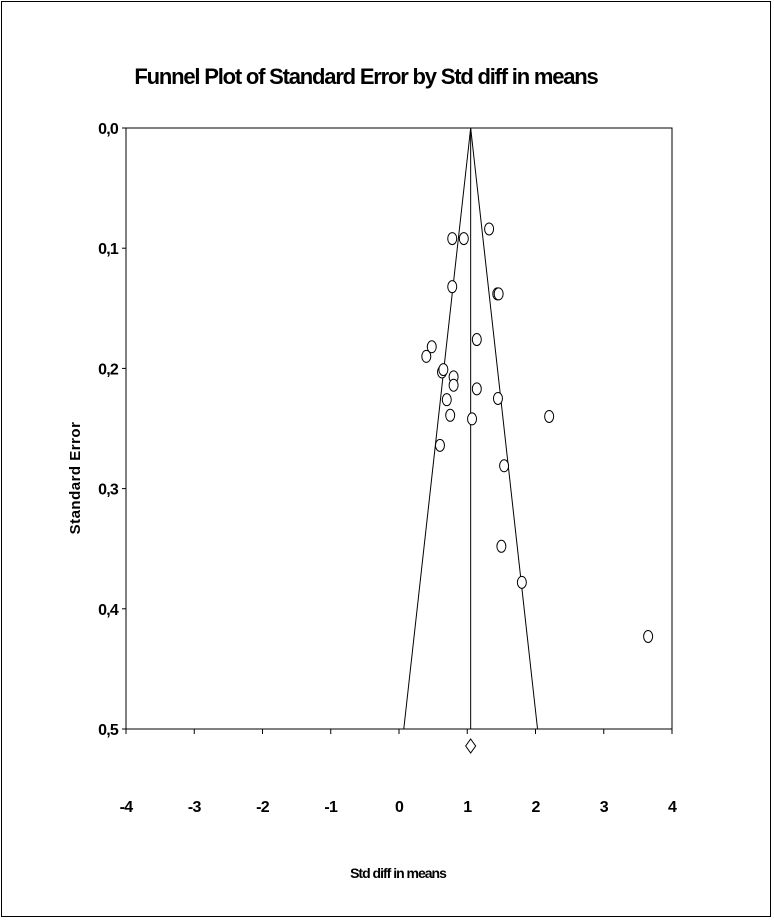 This screenshot has width=774, height=920. Describe the element at coordinates (437, 428) in the screenshot. I see `funnel-left-line` at that location.